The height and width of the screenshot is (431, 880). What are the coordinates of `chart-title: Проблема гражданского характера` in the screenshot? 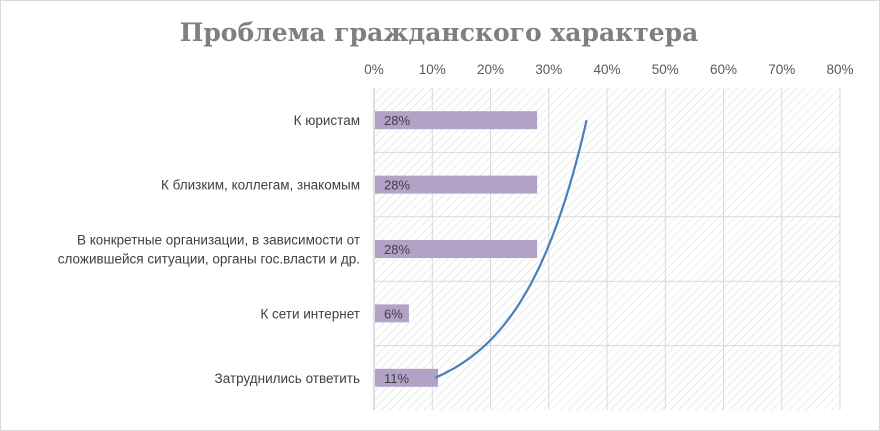 It's located at (439, 32).